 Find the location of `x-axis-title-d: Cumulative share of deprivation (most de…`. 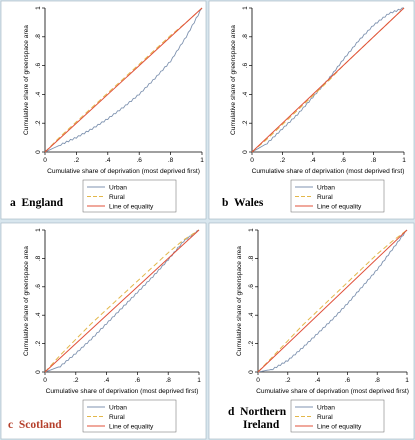

x-axis-title-d: Cumulative share of deprivation (most de… is located at coordinates (332, 391).